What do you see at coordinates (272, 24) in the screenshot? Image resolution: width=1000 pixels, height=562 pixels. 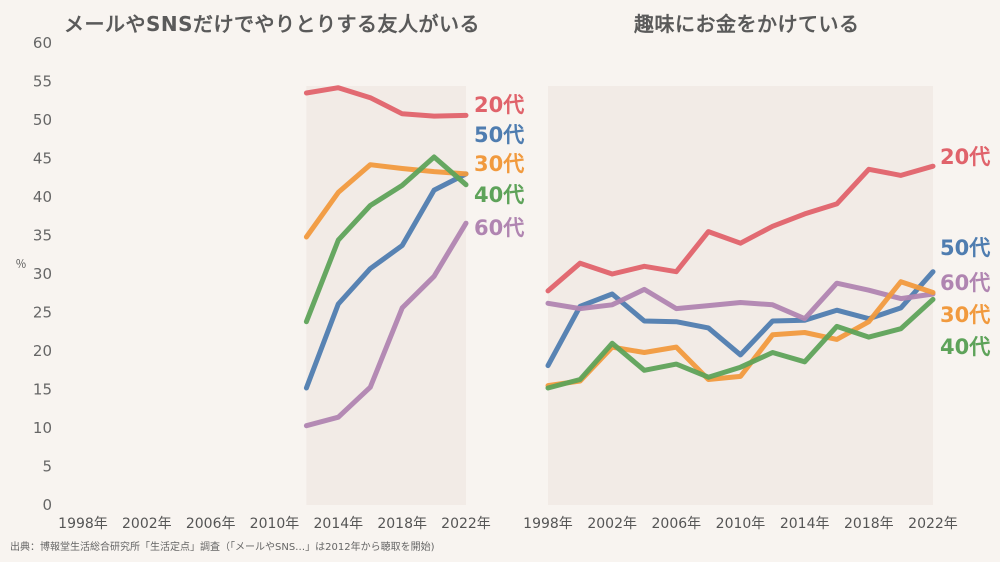 I see `chart-title-left: メールやSNSだけでやりとりする友人がいる` at bounding box center [272, 24].